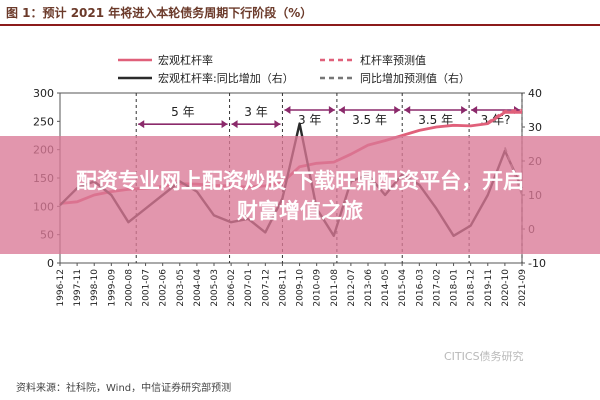 The height and width of the screenshot is (400, 600). What do you see at coordinates (335, 288) in the screenshot?
I see `x-axis-tick-label: 2011-08` at bounding box center [335, 288].